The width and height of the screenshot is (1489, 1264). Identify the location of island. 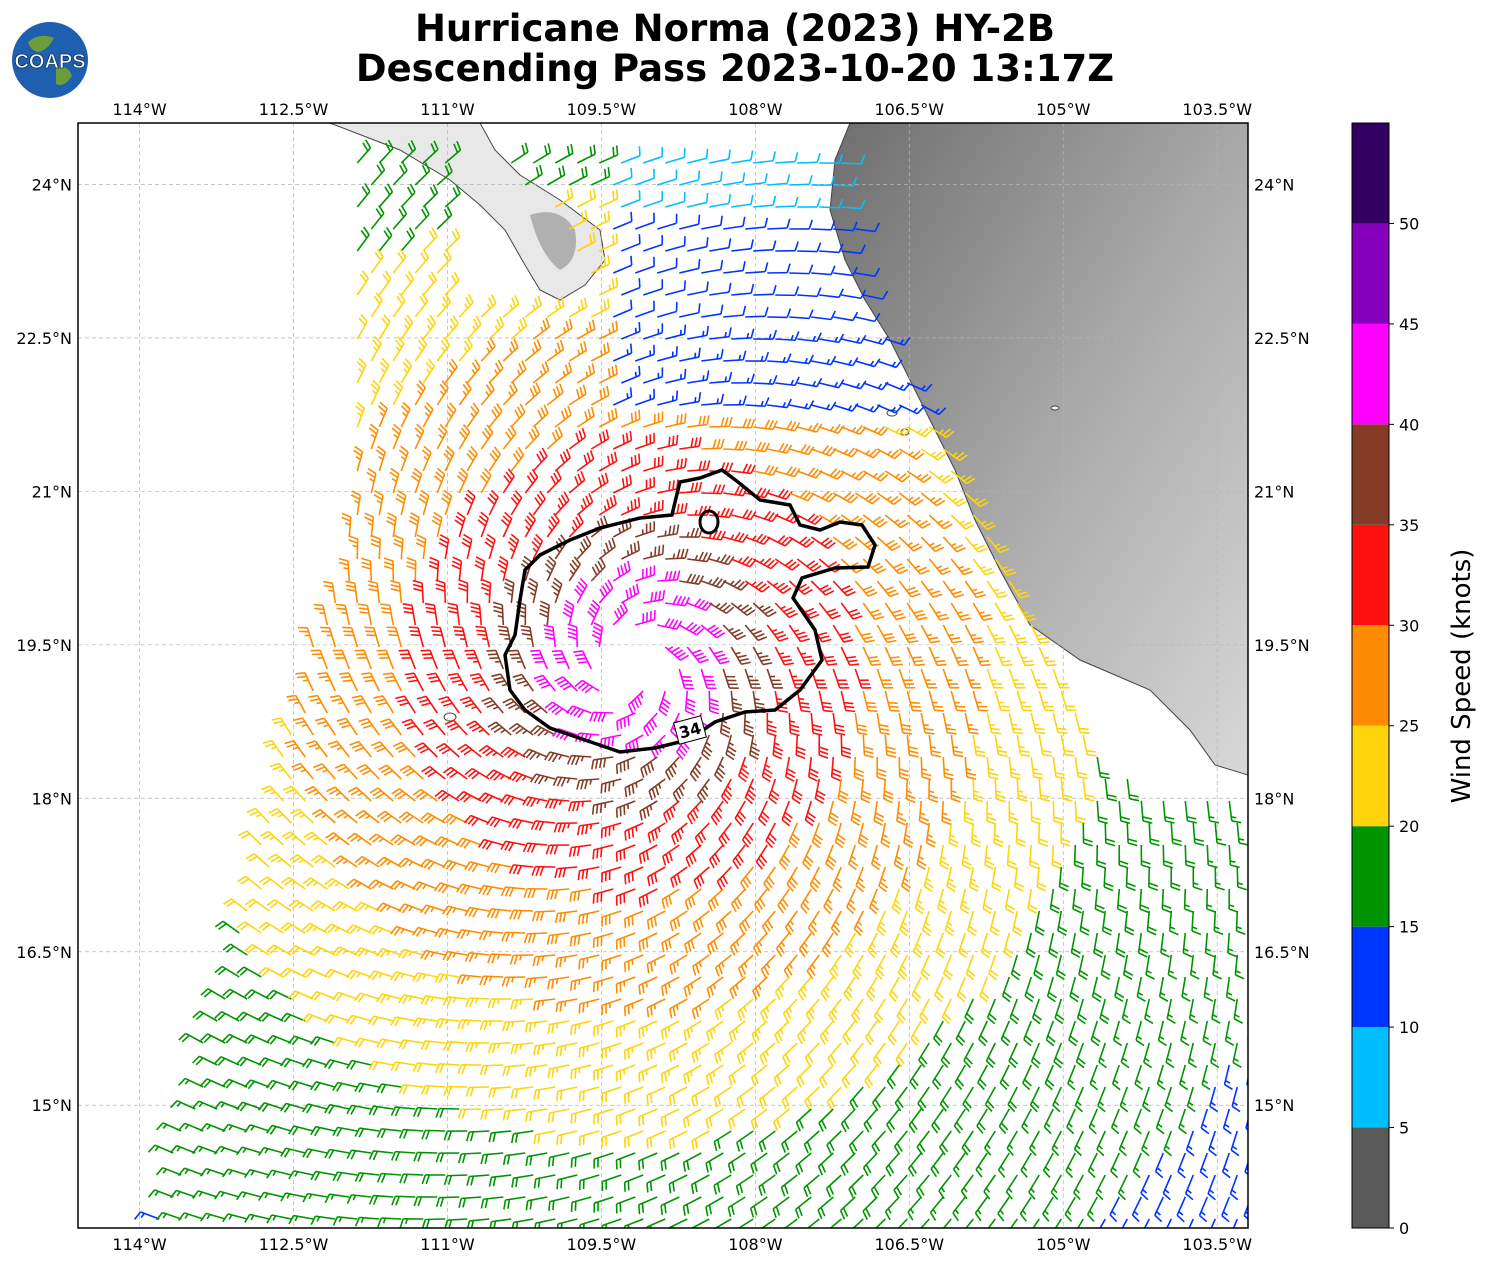
(892, 413).